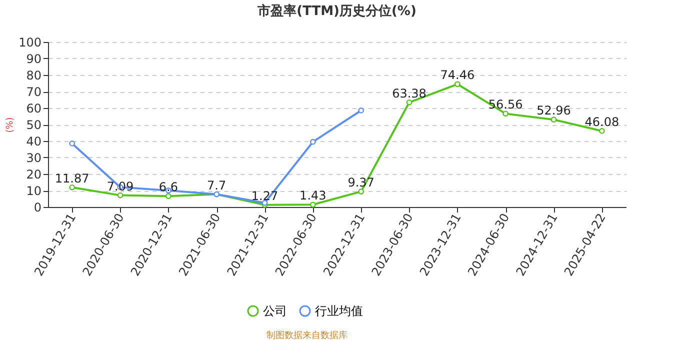 The width and height of the screenshot is (700, 350). Describe the element at coordinates (457, 75) in the screenshot. I see `data-label: 74.46` at that location.